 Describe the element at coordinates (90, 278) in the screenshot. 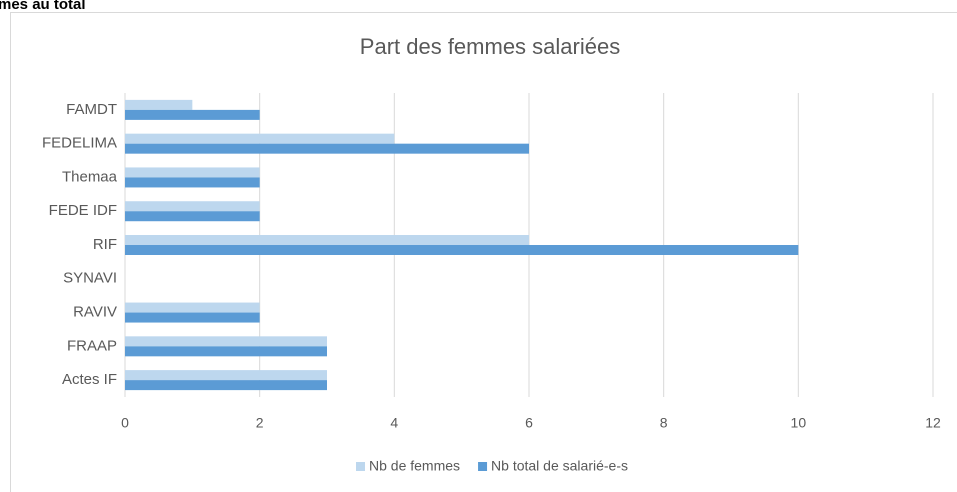

I see `y-tick-label: SYNAVI` at that location.